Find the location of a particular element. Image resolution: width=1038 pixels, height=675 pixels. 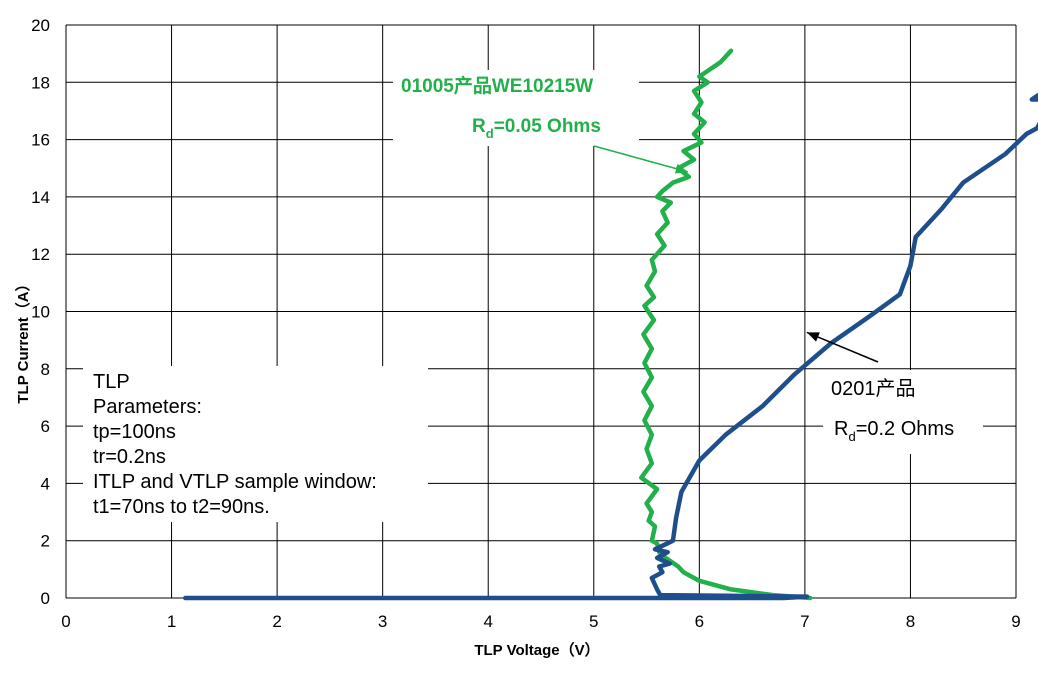

x-tick-4: 4 is located at coordinates (487, 621).